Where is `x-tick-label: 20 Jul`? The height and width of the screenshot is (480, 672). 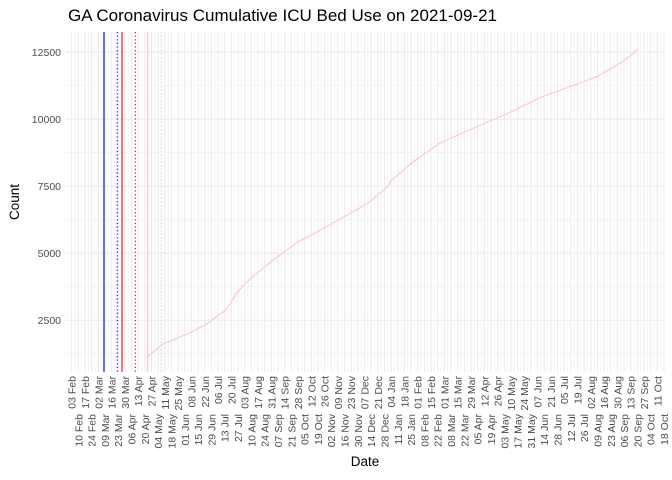
x-tick-label: 20 Jul is located at coordinates (232, 390).